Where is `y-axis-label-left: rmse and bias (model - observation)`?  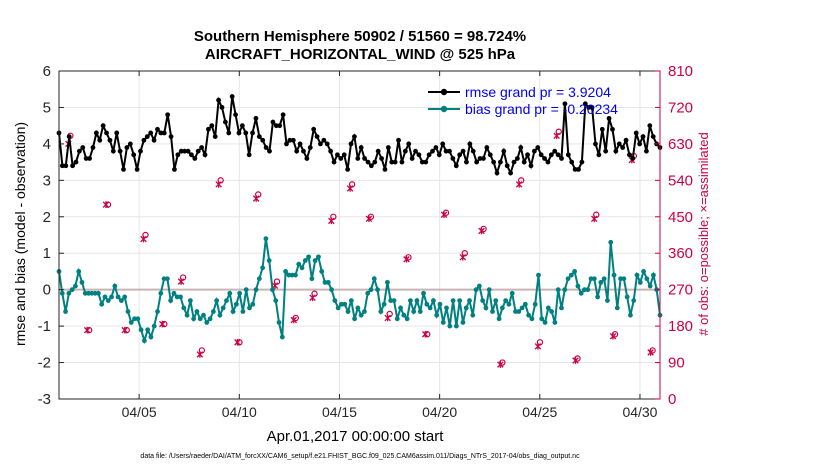
y-axis-label-left: rmse and bias (model - observation) is located at coordinates (20, 234).